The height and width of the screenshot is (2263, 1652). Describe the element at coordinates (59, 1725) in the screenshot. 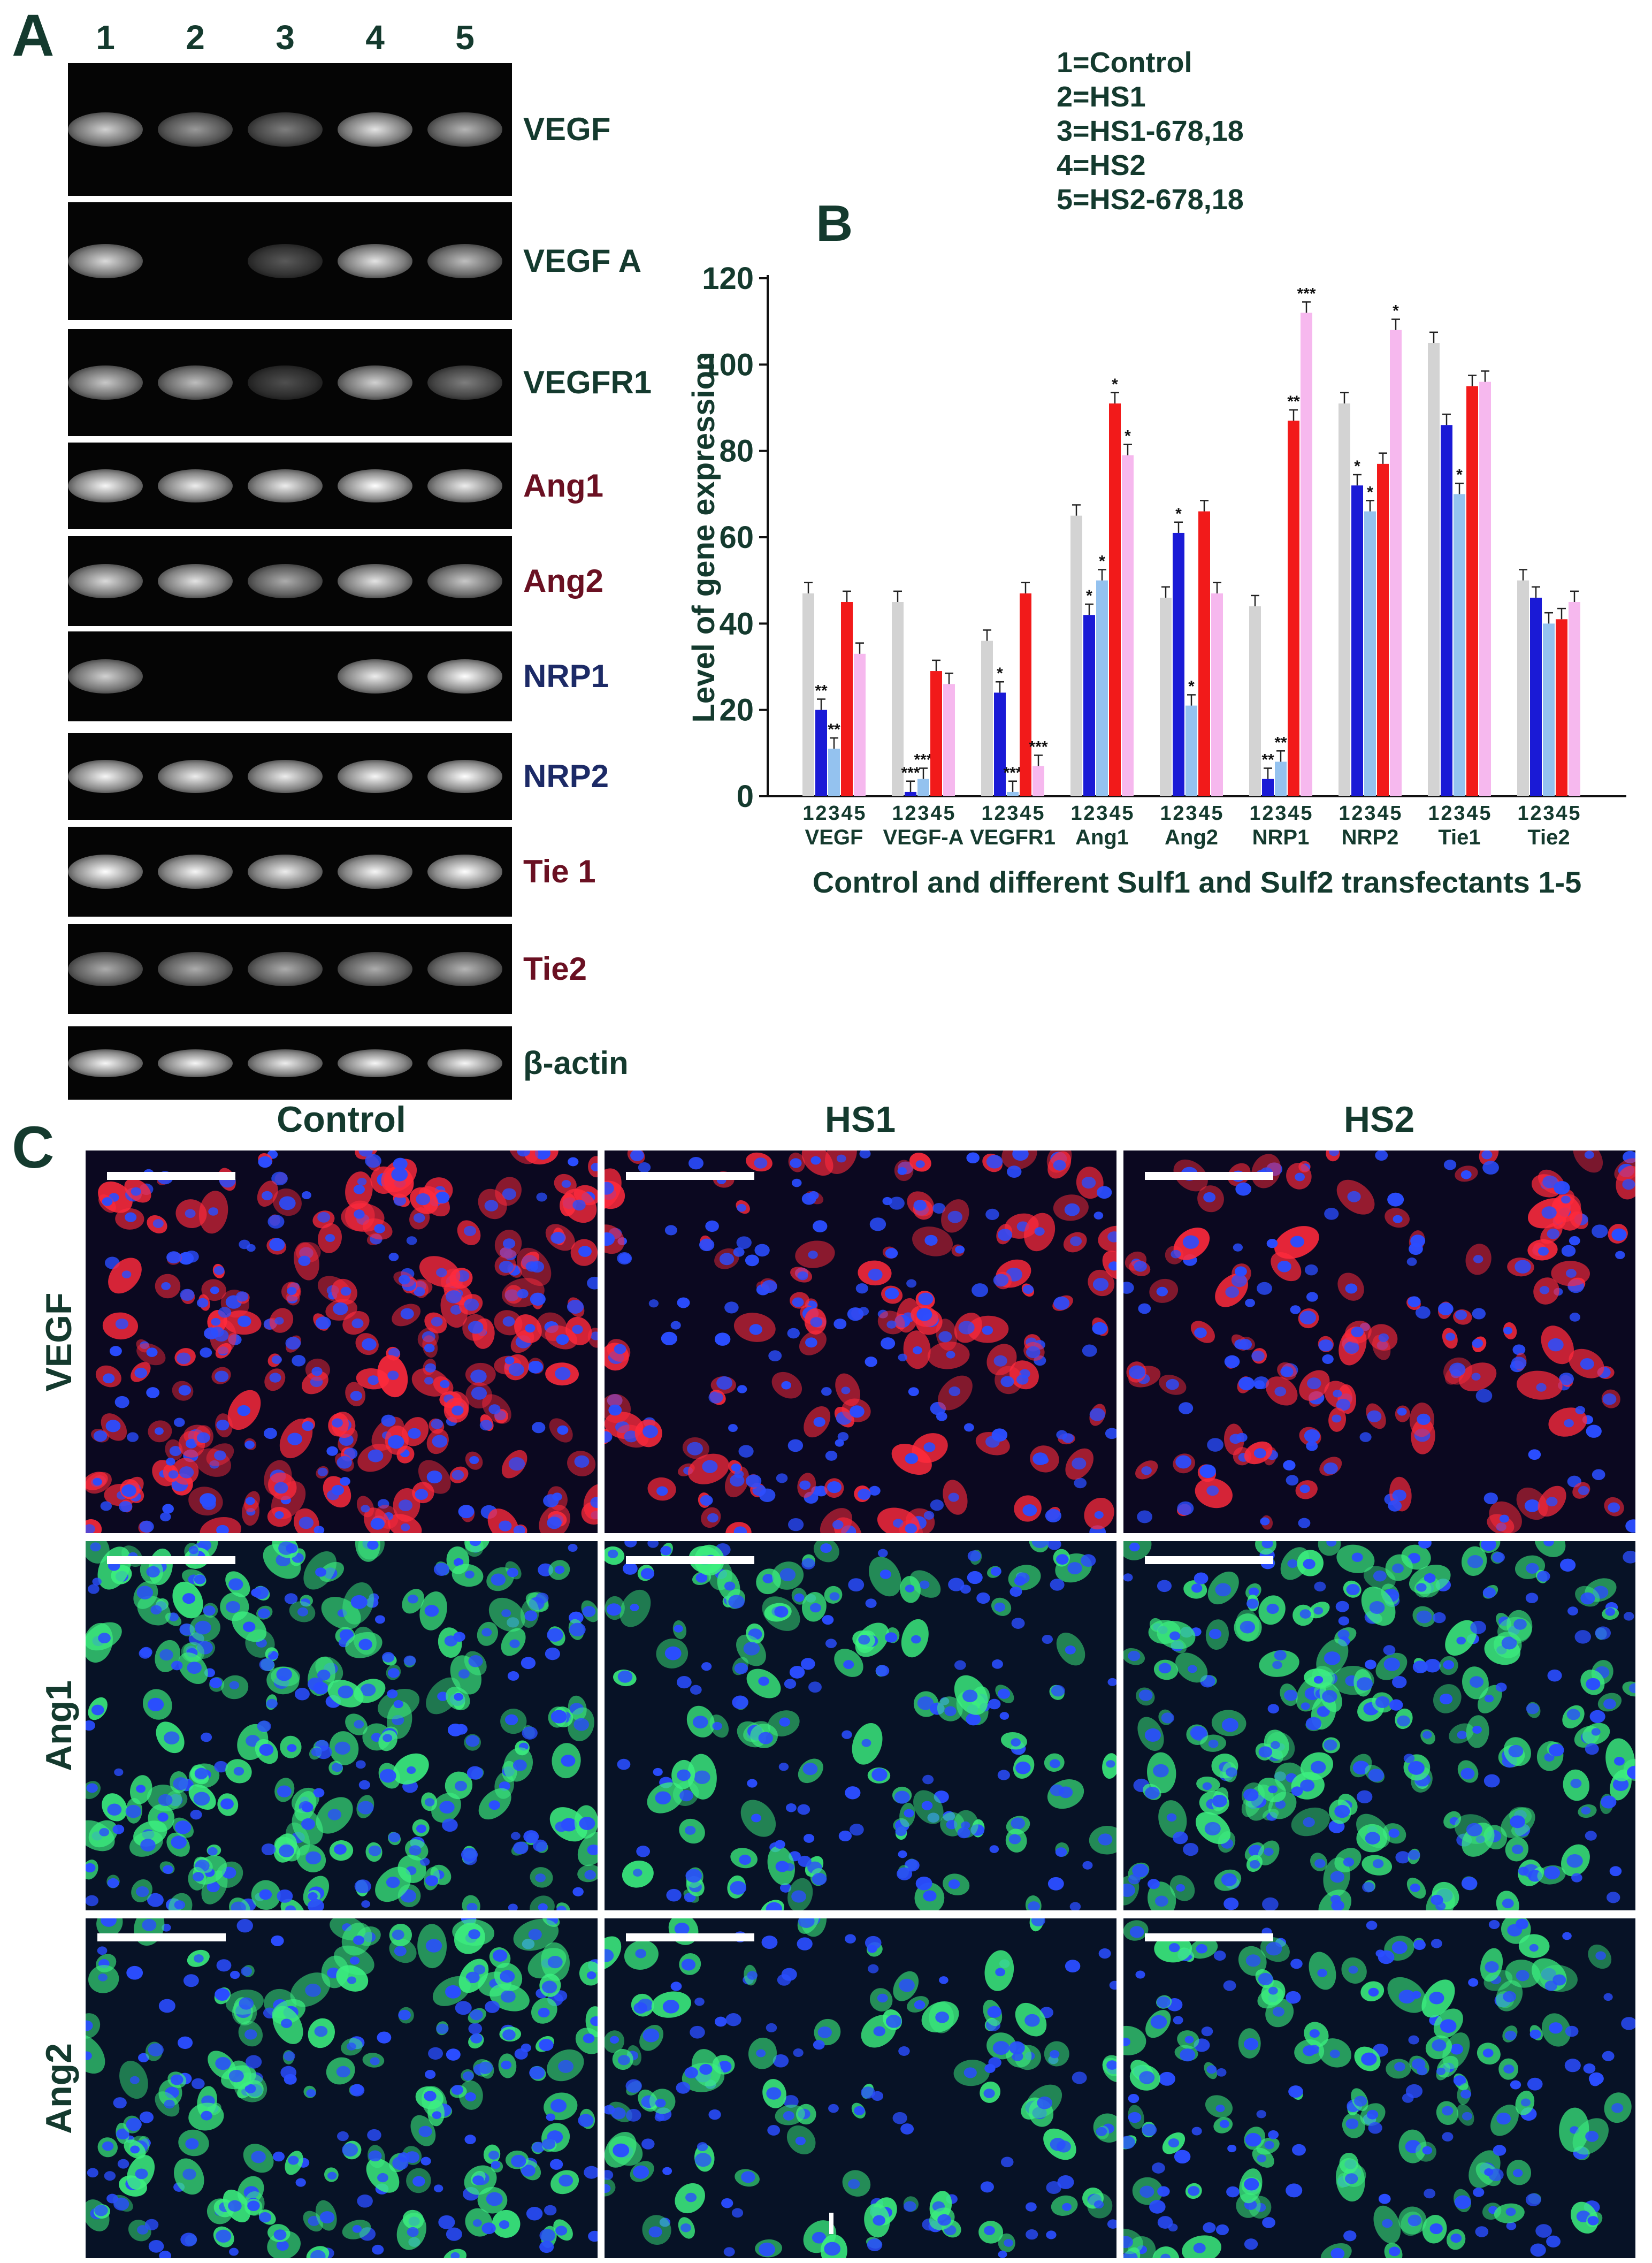

I see `row-label: Ang1` at that location.